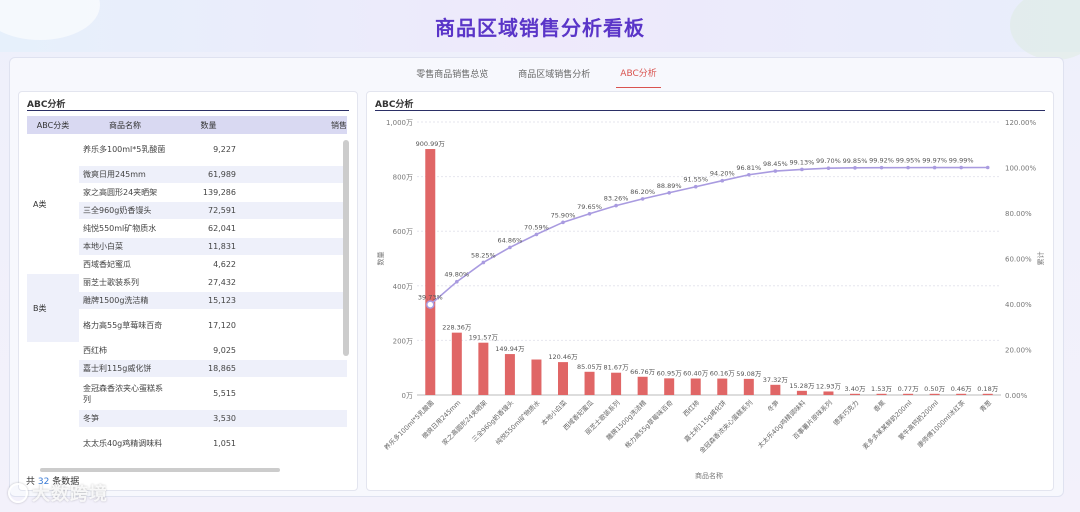  I want to click on line-value-label: 58.25%, so click(483, 255).